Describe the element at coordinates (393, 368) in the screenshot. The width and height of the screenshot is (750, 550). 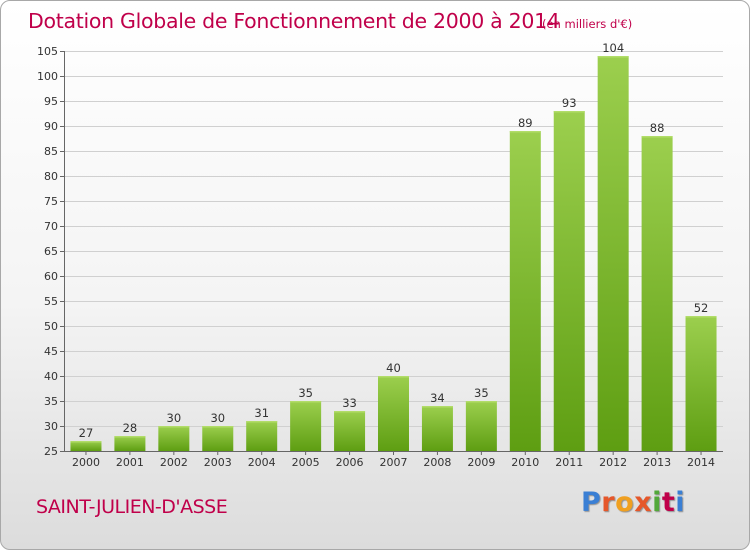
I see `bar-value-label: 40` at that location.